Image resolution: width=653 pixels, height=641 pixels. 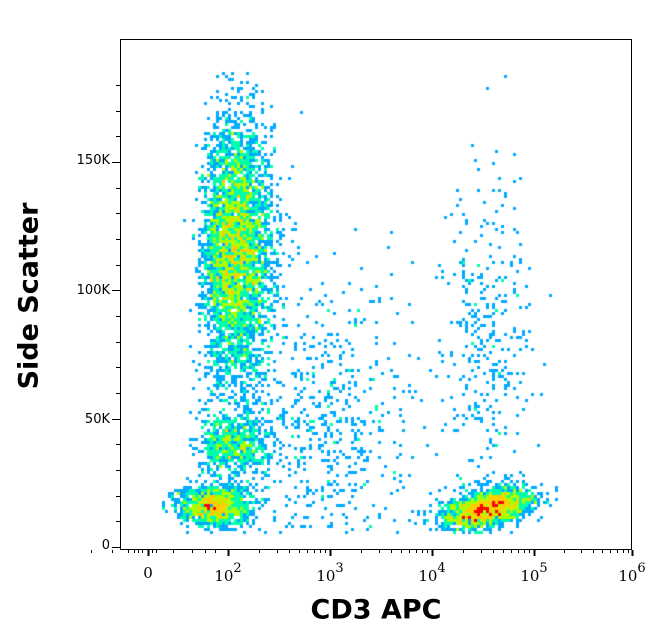 I want to click on x-tick-label: 10⁴, so click(x=432, y=573).